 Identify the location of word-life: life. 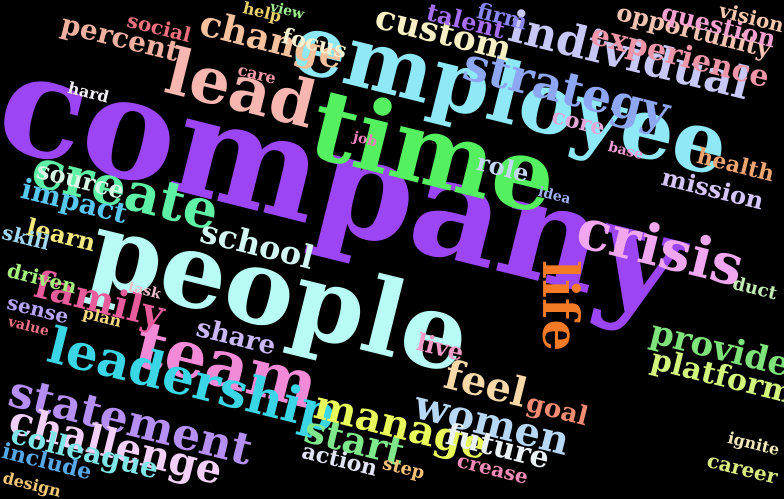
(560, 306).